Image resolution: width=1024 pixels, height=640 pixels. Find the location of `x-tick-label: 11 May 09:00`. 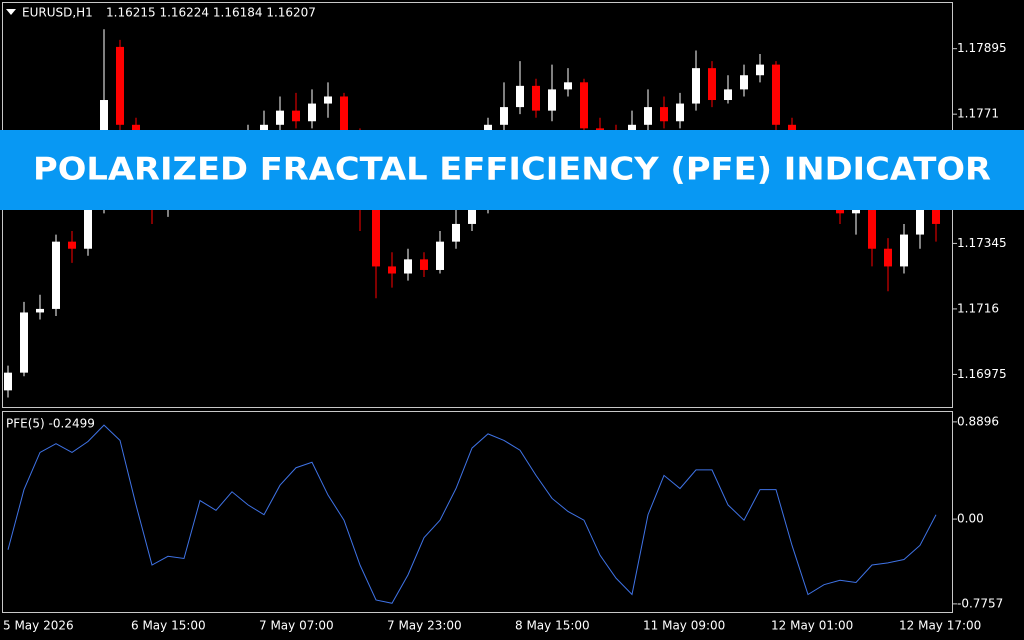

x-tick-label: 11 May 09:00 is located at coordinates (684, 626).